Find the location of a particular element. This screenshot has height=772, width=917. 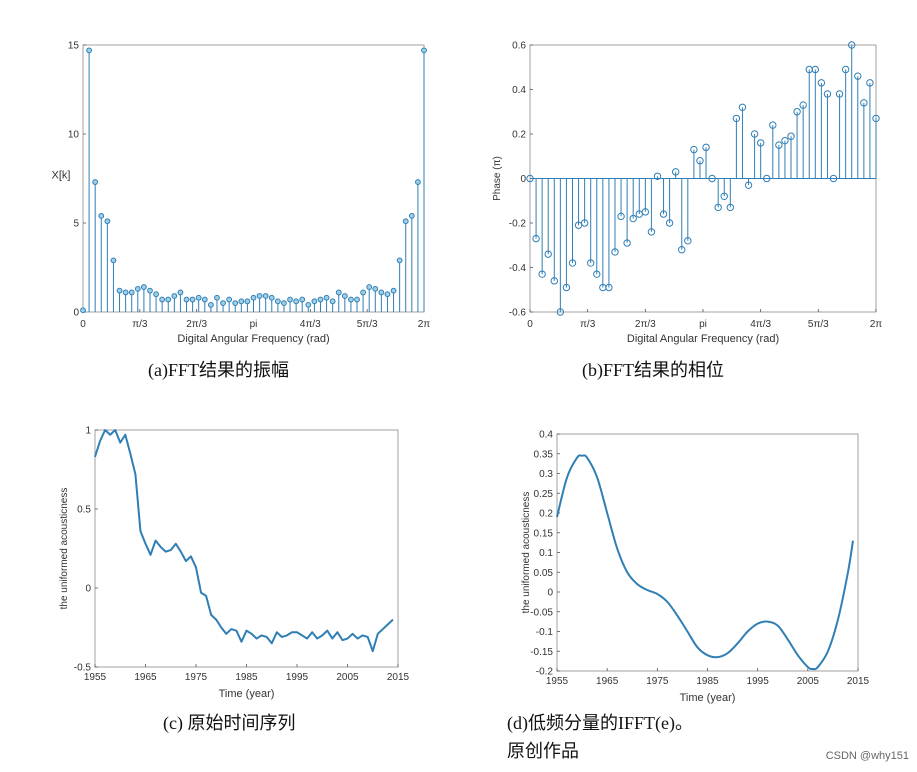

x-tick-label: 4π/3 is located at coordinates (310, 324).